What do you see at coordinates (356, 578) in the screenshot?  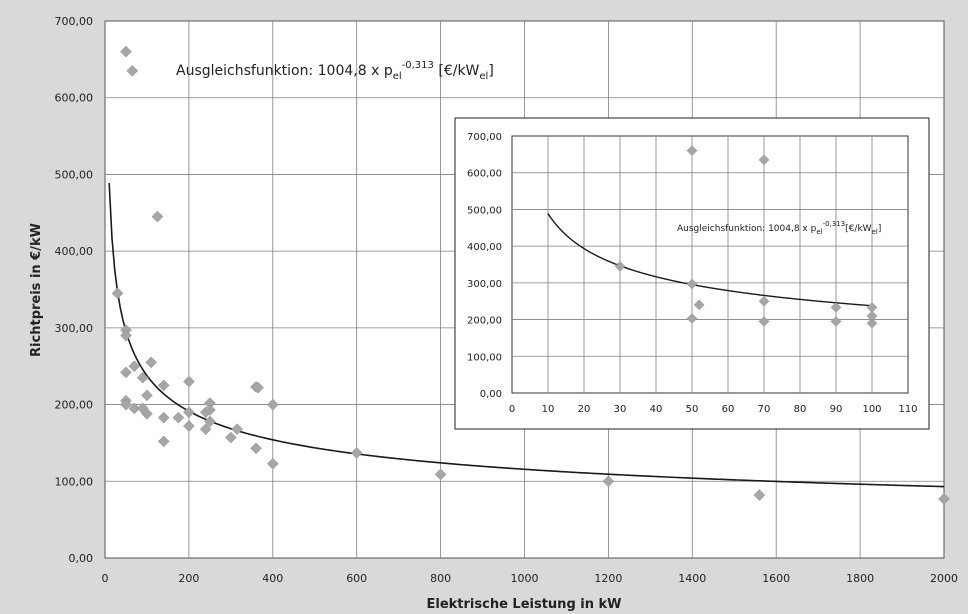 I see `x-tick-label: 600` at bounding box center [356, 578].